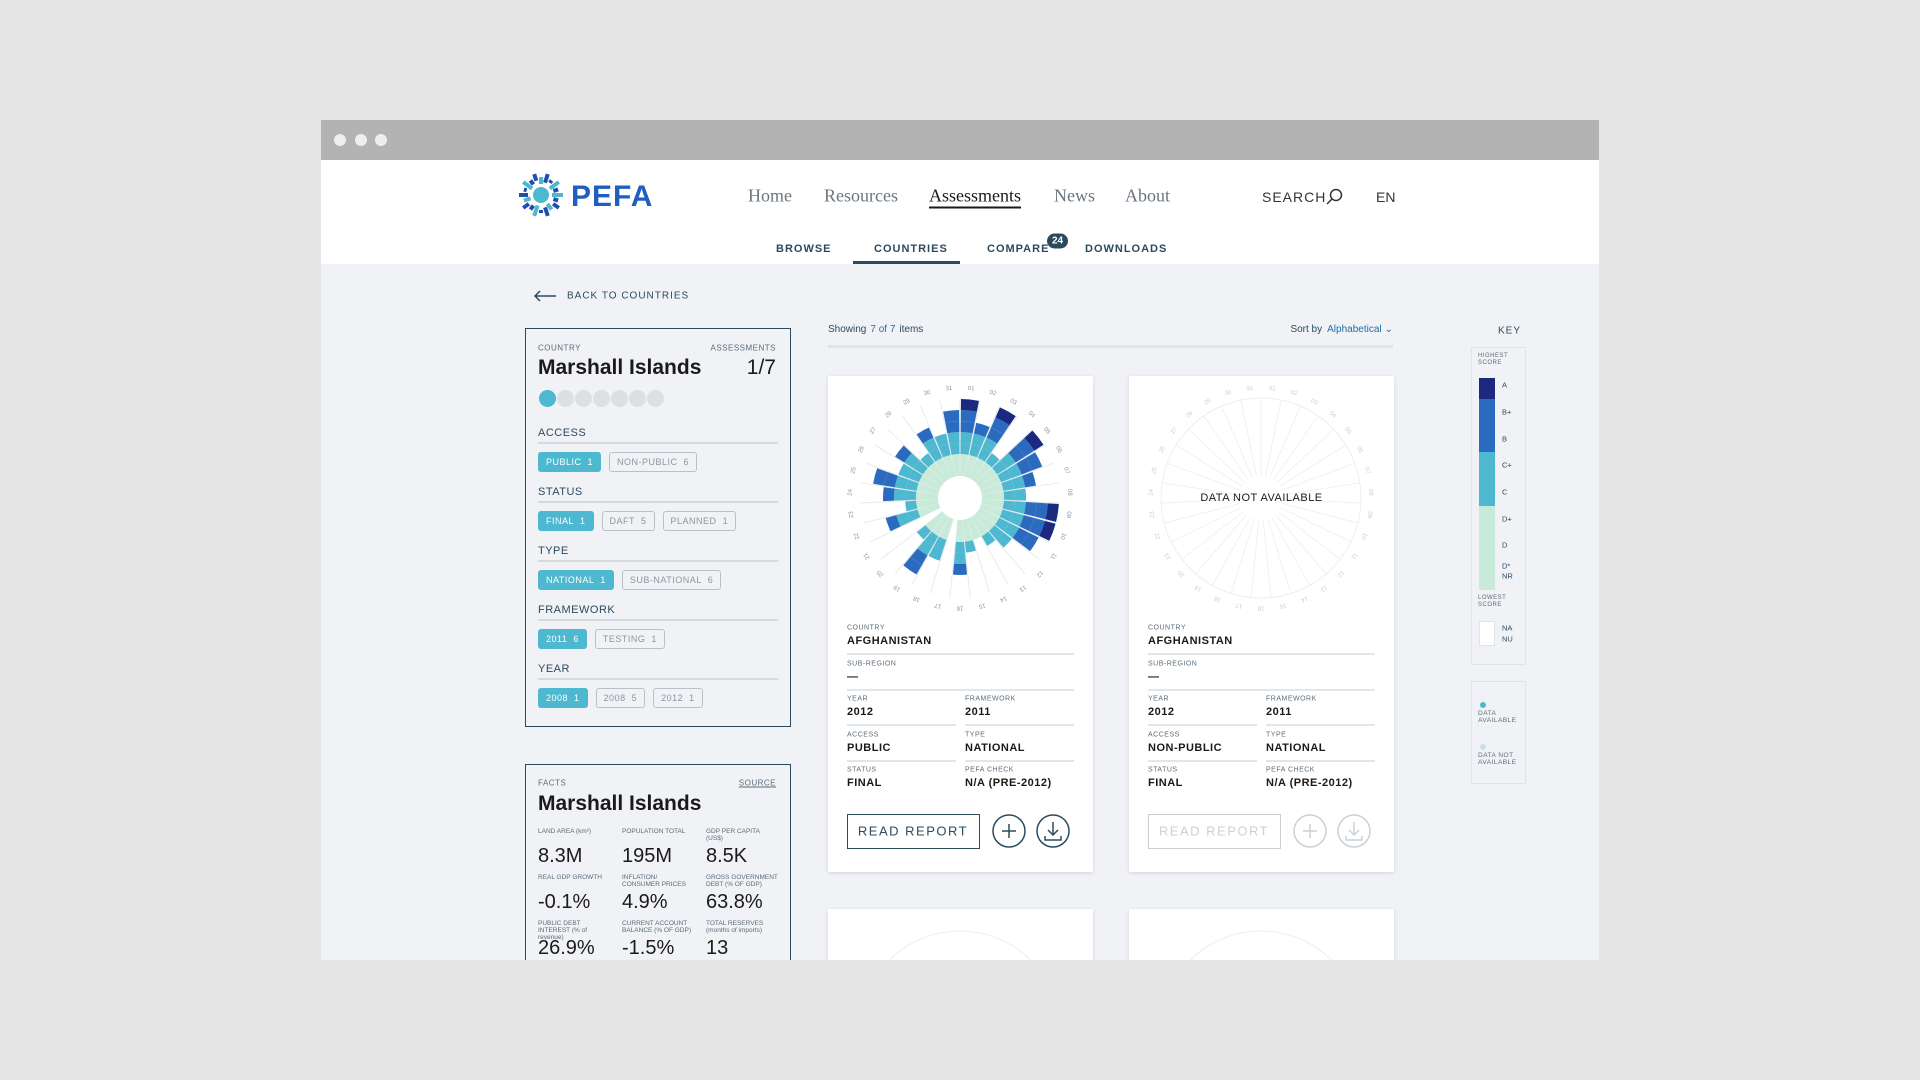 This screenshot has height=1080, width=1920. I want to click on filter-chip: PUBLIC 1, so click(570, 462).